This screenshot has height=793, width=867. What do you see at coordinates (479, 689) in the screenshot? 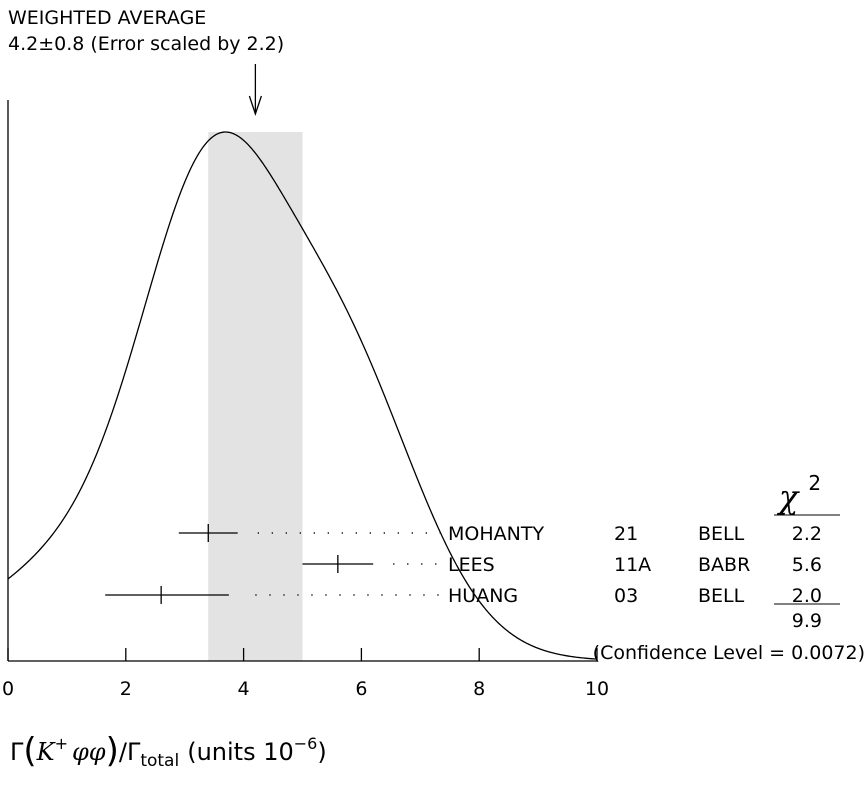
I see `x-tick-label: 8` at bounding box center [479, 689].